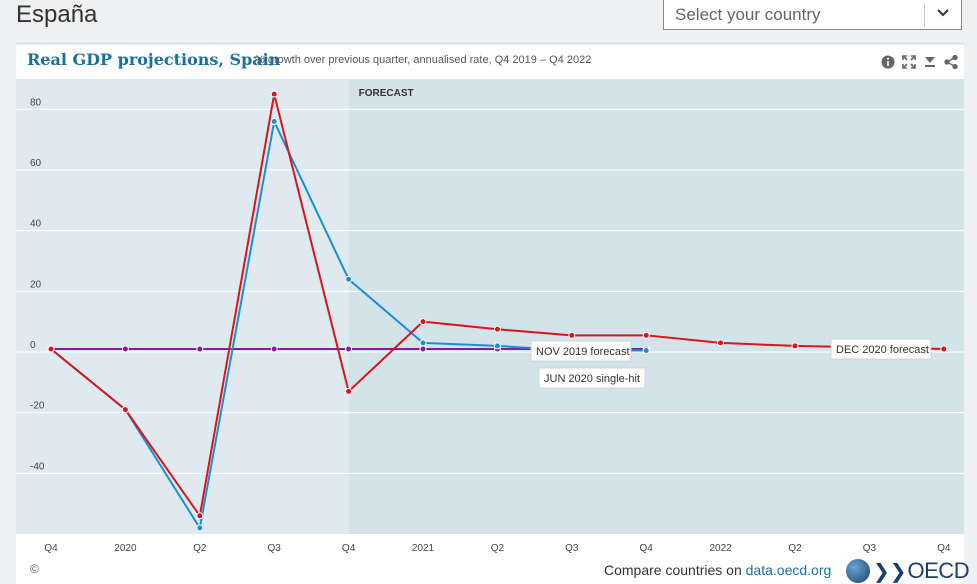 This screenshot has height=584, width=977. I want to click on x-tick-label: 2022, so click(720, 548).